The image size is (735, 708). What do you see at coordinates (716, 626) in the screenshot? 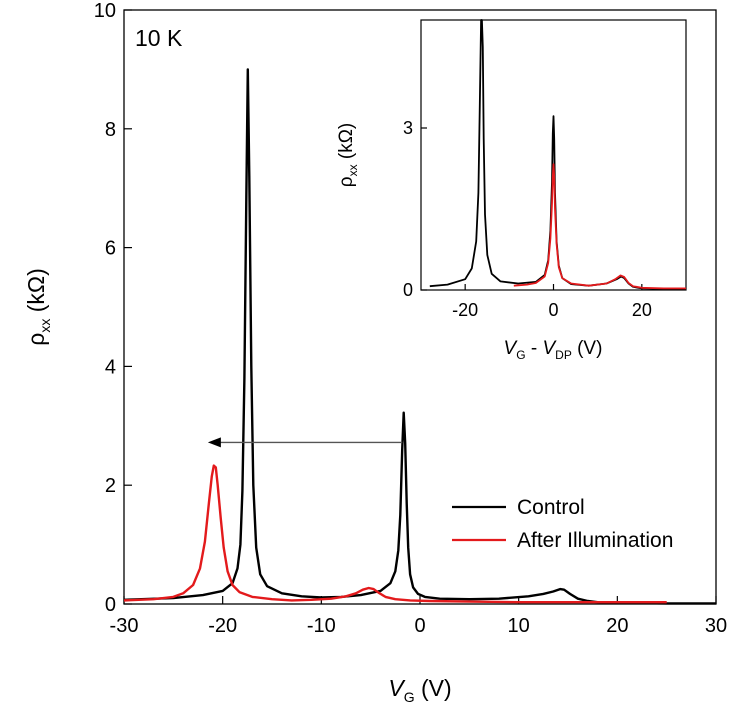
I see `main-x-tick-label: 30` at bounding box center [716, 626].